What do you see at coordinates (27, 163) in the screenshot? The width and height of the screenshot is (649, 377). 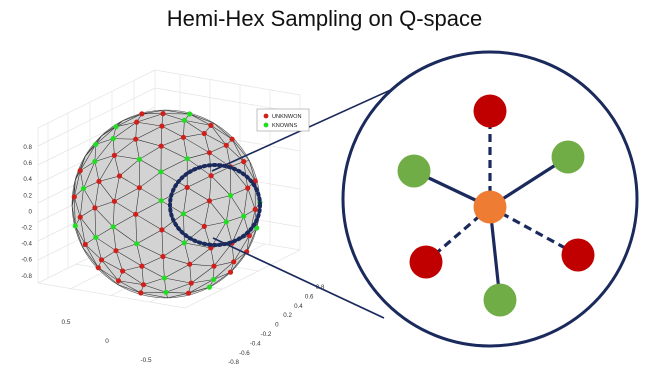 I see `vertical-tick-label: 0.6` at bounding box center [27, 163].